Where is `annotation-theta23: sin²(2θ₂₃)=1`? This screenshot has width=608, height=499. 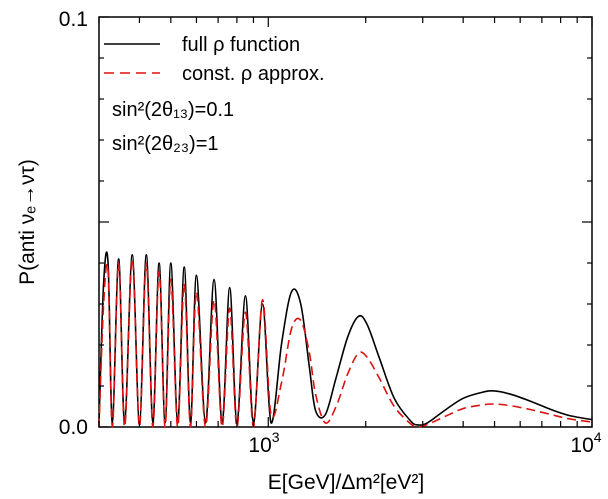 annotation-theta23: sin²(2θ₂₃)=1 is located at coordinates (165, 144).